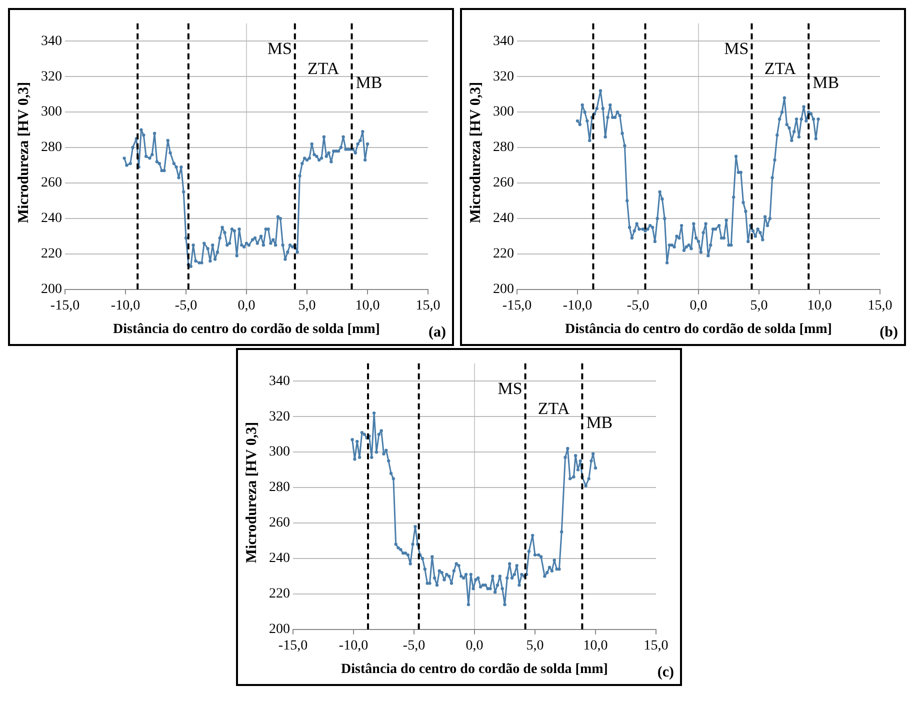 This screenshot has width=908, height=714. I want to click on text: (b), so click(889, 332).